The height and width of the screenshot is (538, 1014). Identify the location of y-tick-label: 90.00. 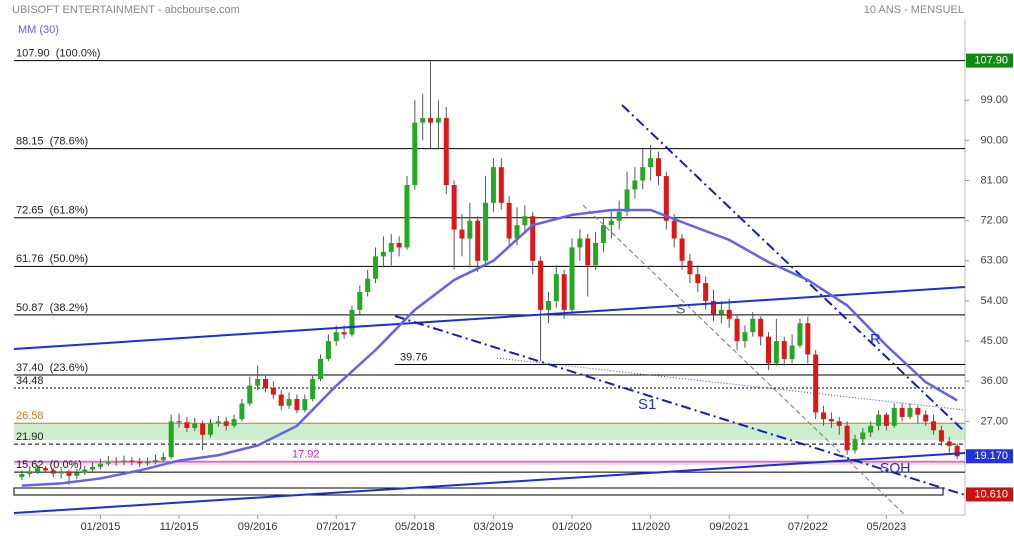
(994, 140).